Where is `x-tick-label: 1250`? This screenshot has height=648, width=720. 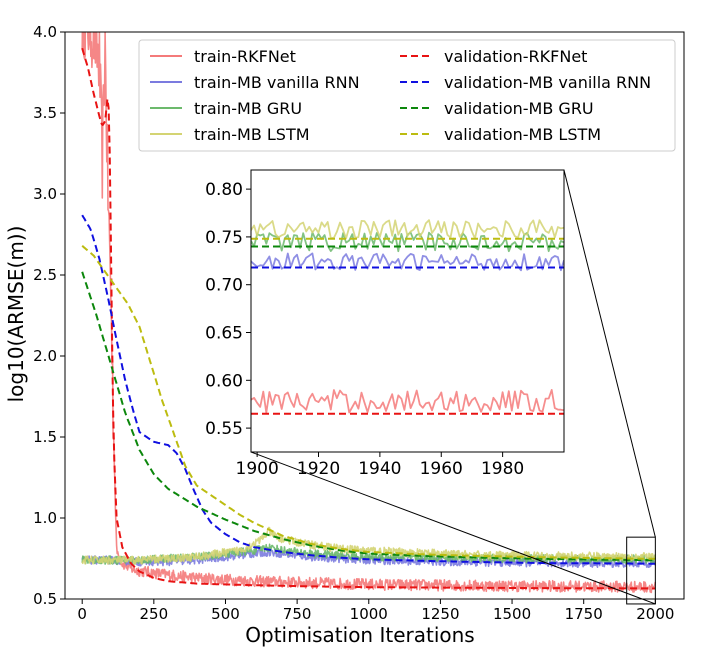 x-tick-label: 1250 is located at coordinates (440, 614).